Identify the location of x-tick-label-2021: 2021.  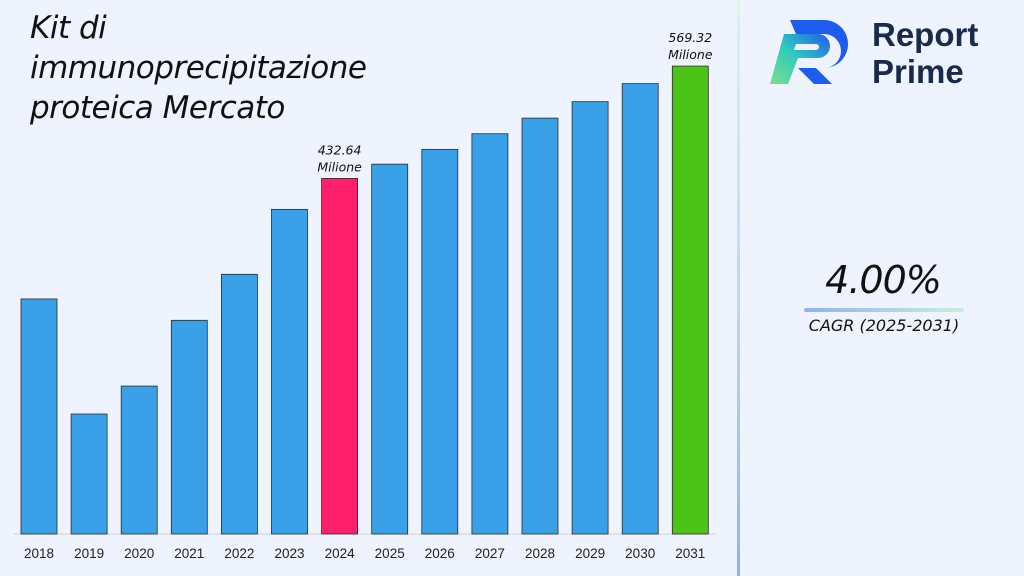
(189, 553).